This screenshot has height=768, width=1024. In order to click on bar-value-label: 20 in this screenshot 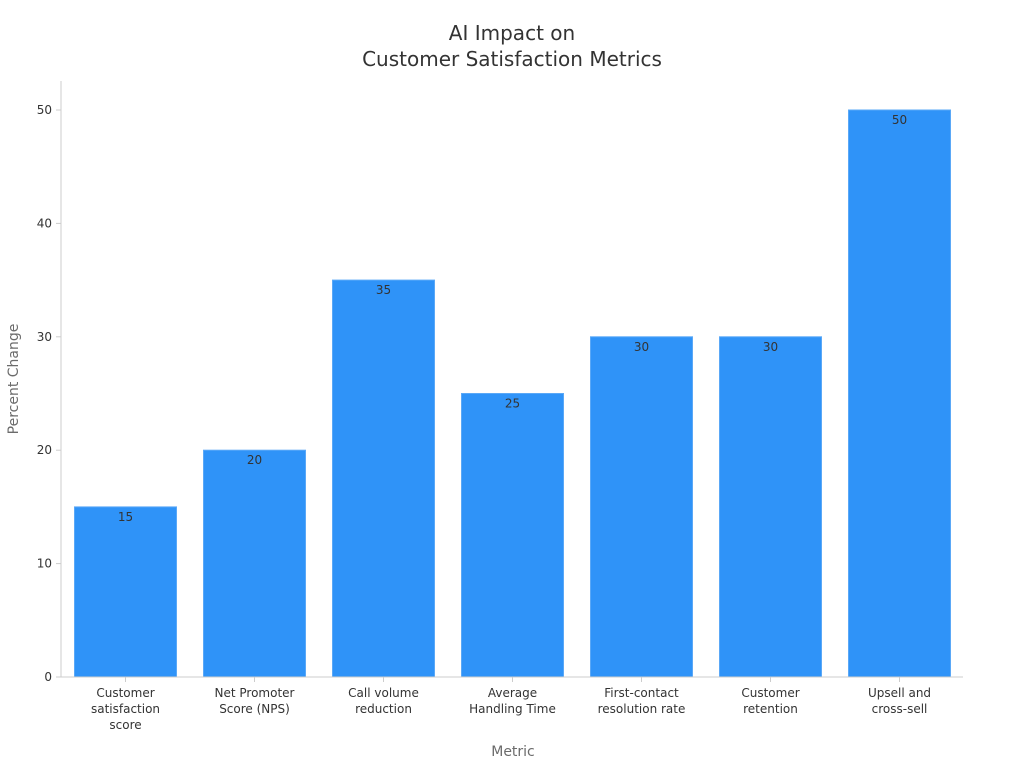, I will do `click(254, 460)`.